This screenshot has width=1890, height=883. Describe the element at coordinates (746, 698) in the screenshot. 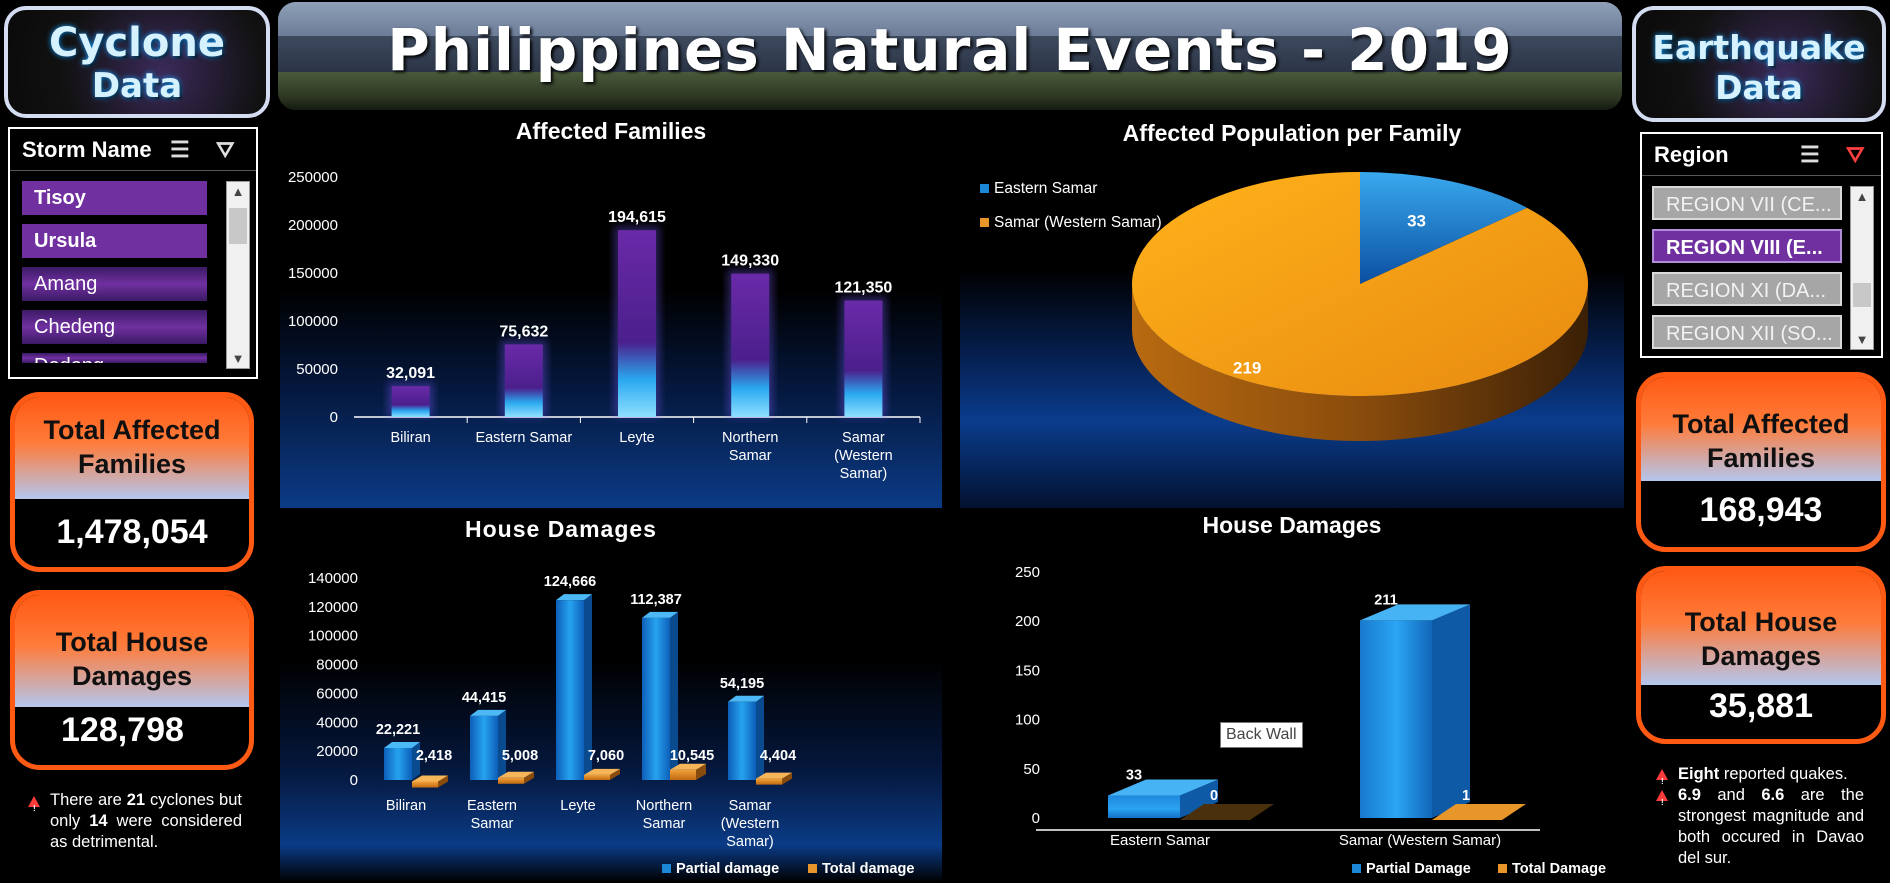

I see `bar-partial-4-top` at that location.